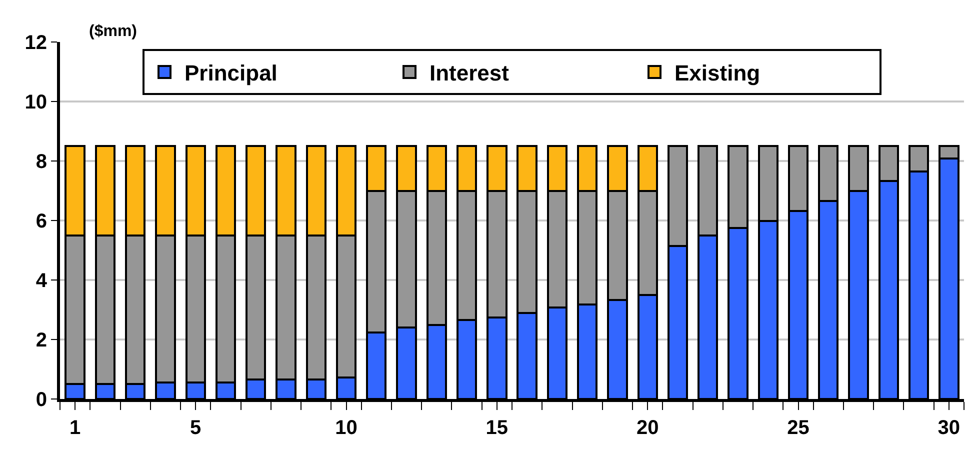 The height and width of the screenshot is (449, 974). Describe the element at coordinates (717, 73) in the screenshot. I see `legend-label: Existing` at that location.